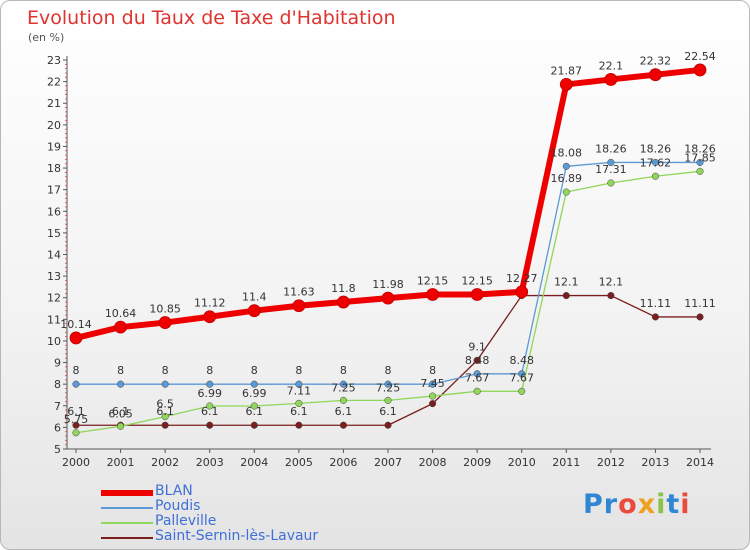 This screenshot has width=750, height=550. Describe the element at coordinates (254, 462) in the screenshot. I see `x-tick-label: 2004` at that location.